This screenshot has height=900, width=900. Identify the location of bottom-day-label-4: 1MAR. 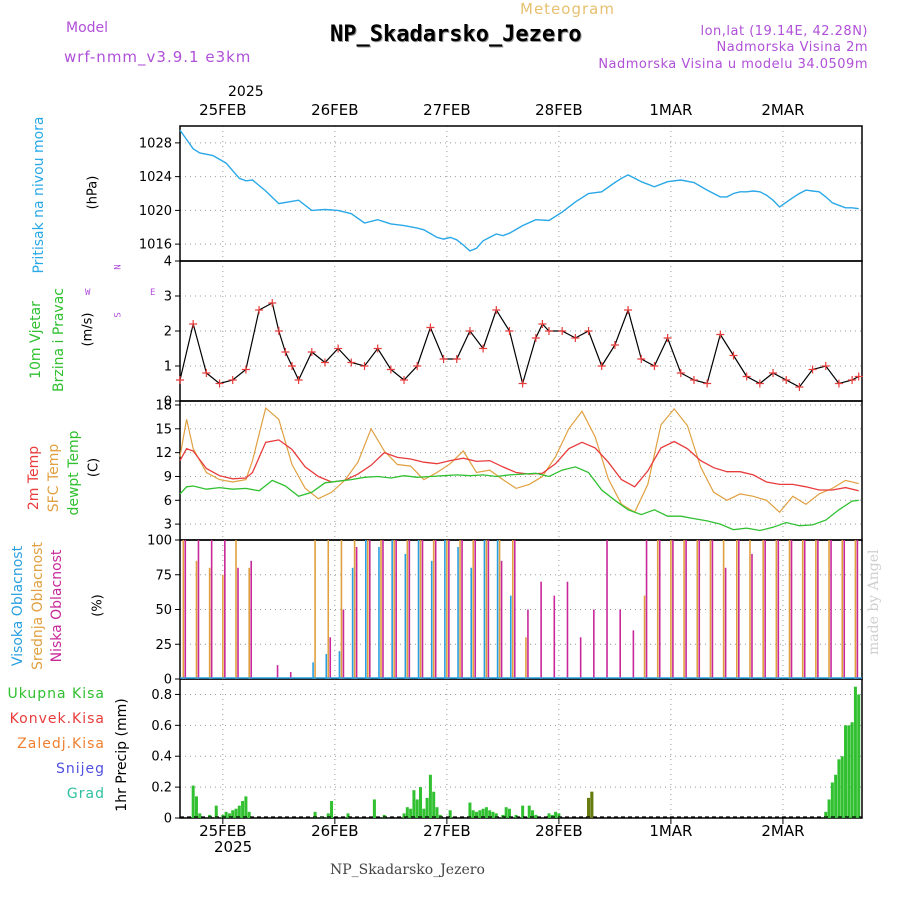
(670, 831).